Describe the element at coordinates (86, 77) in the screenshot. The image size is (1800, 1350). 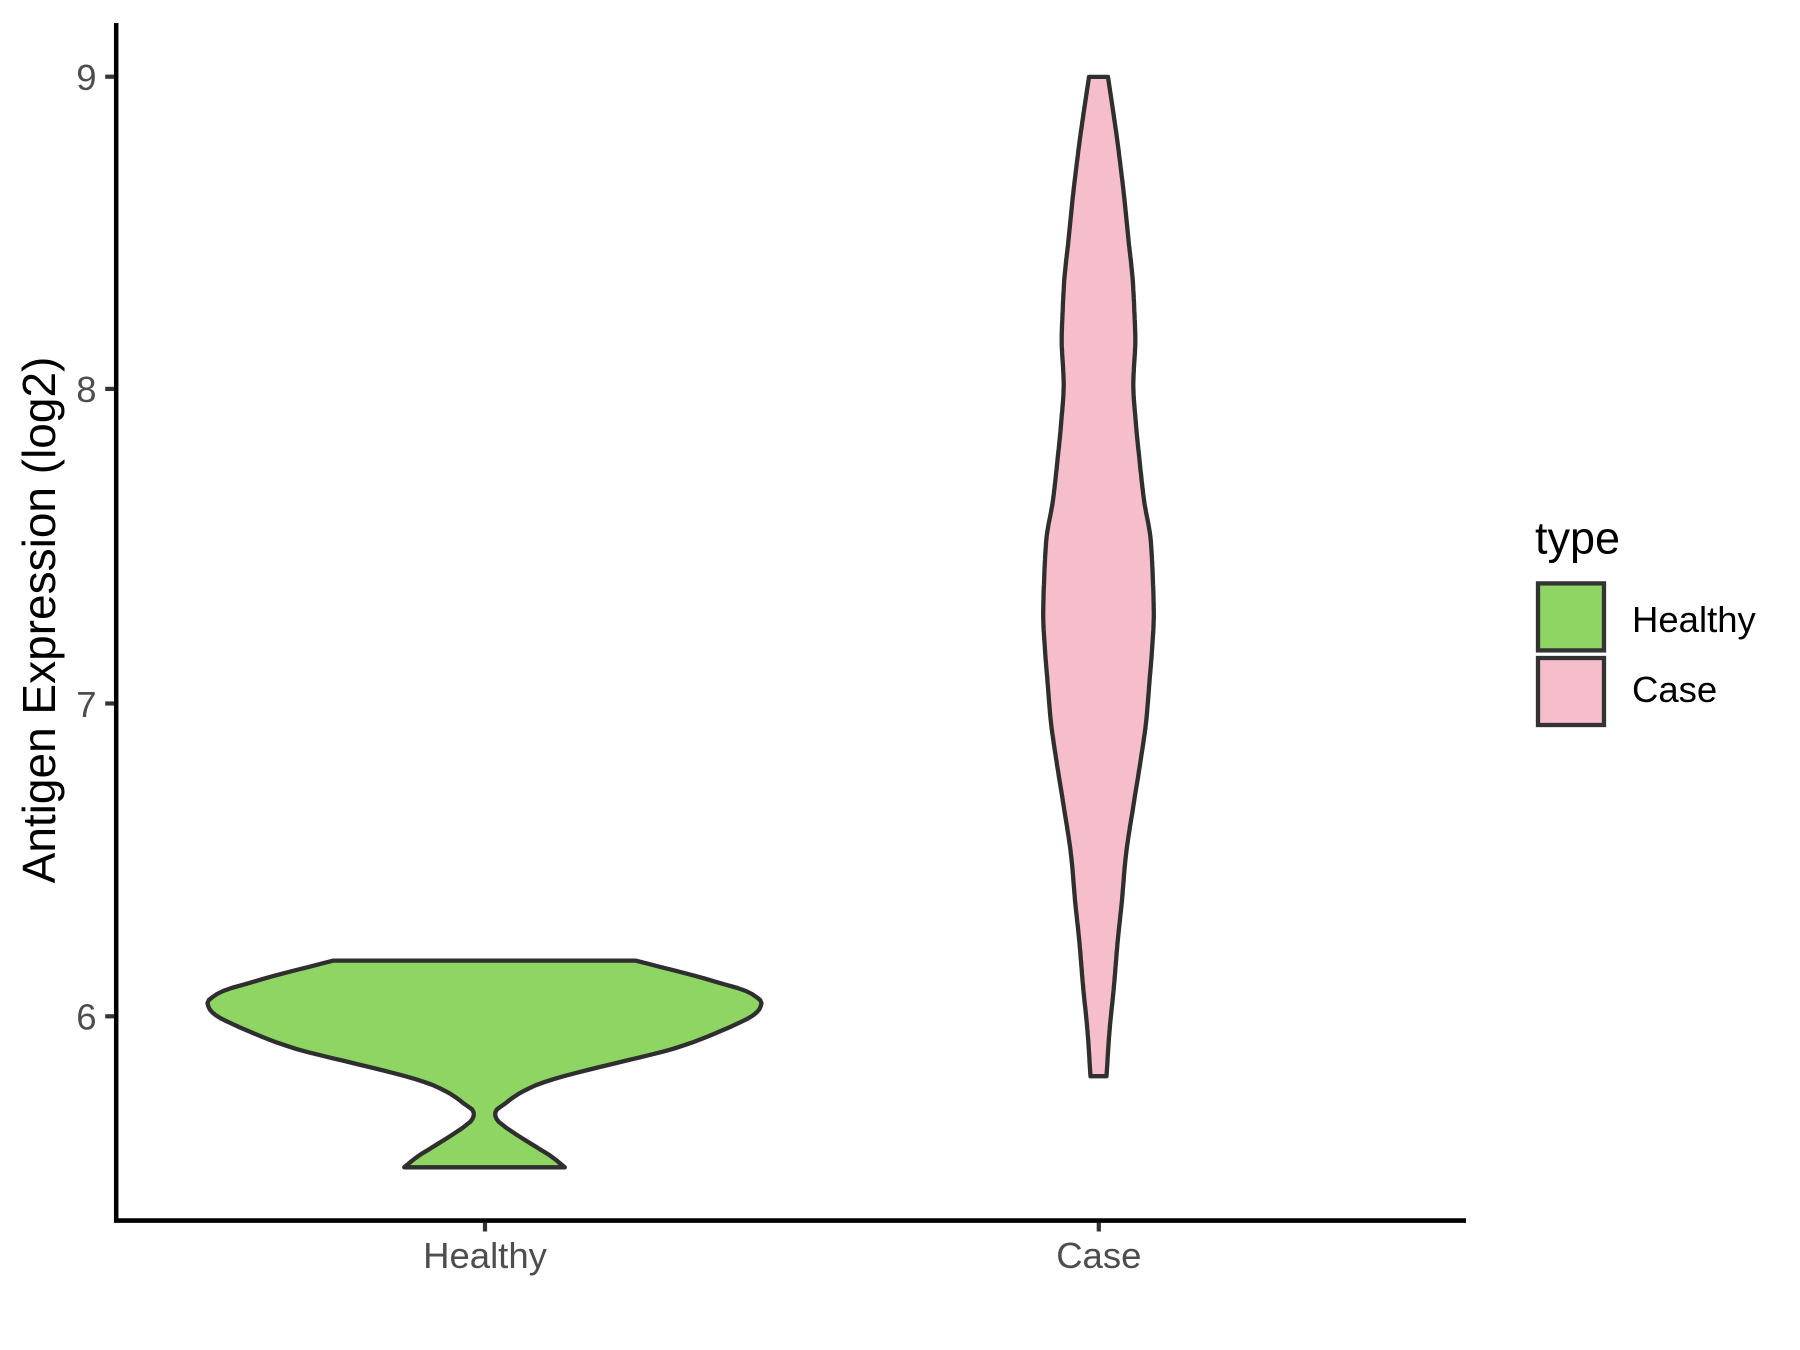
I see `svg-text: 9` at that location.